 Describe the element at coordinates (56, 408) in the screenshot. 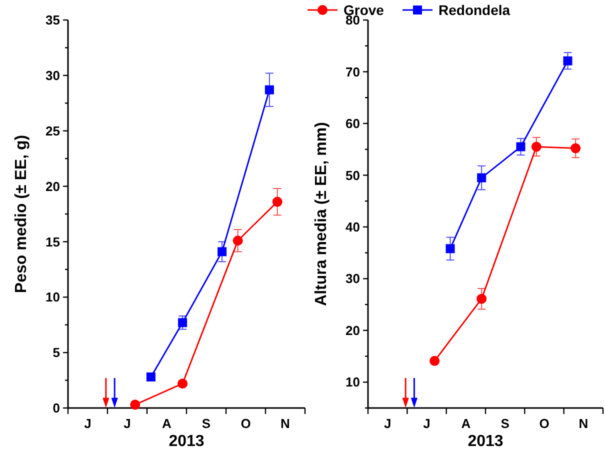

I see `y-tick-label: 0` at that location.